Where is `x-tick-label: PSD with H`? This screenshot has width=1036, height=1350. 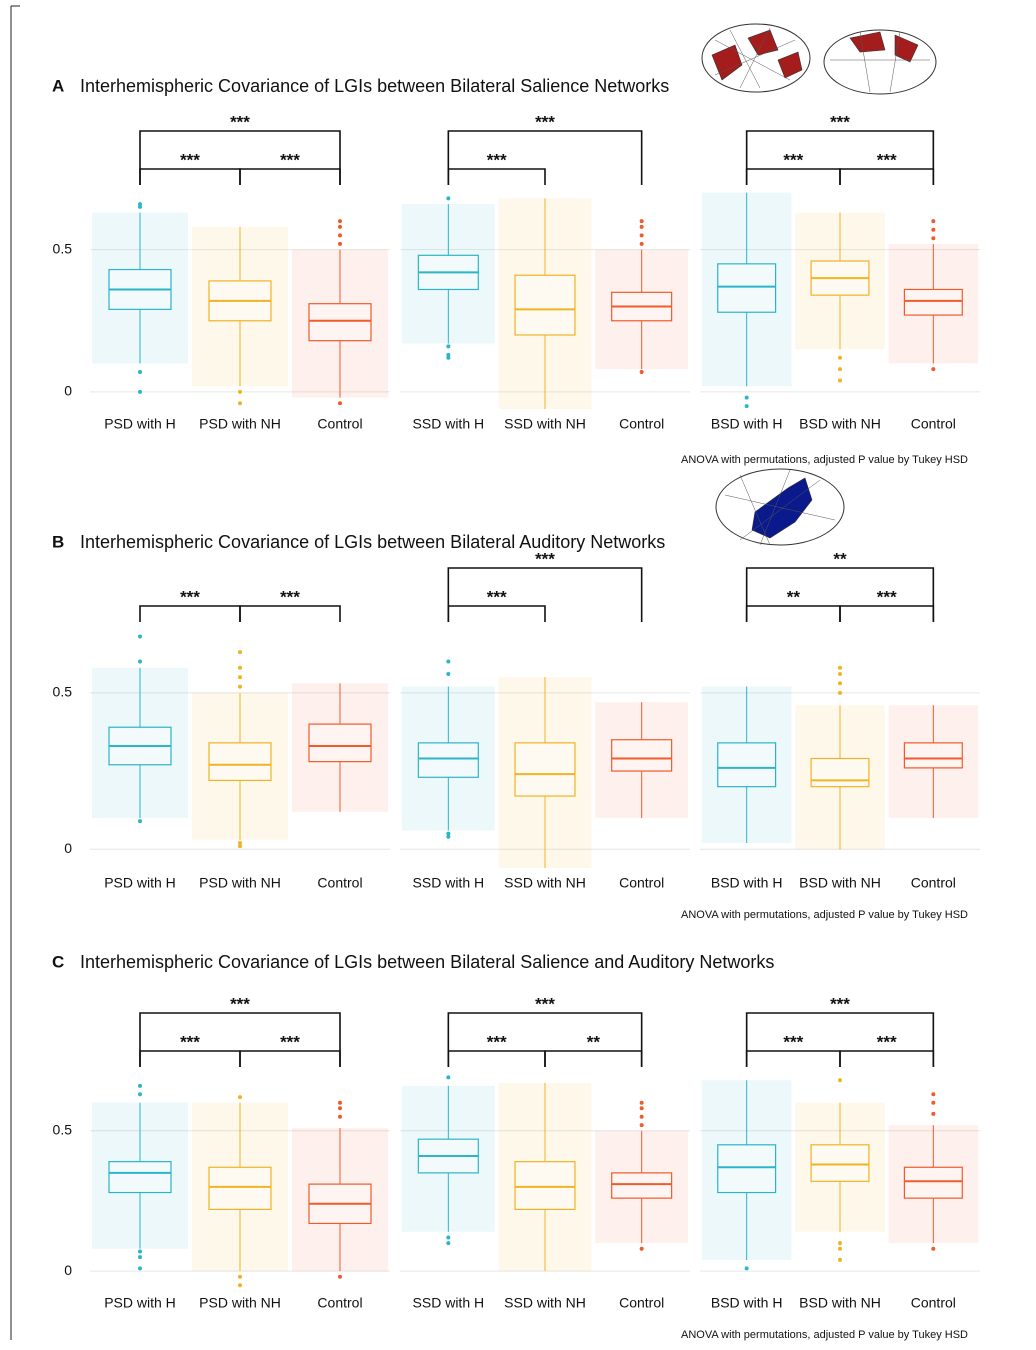 x-tick-label: PSD with H is located at coordinates (140, 1303).